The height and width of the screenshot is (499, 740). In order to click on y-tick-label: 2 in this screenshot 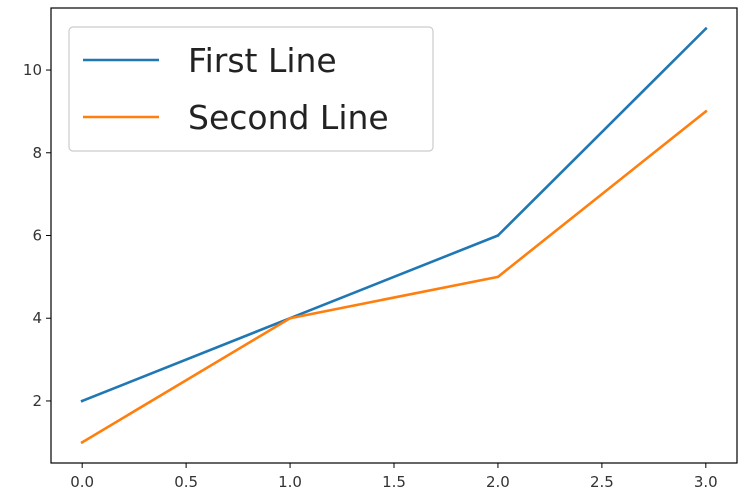, I will do `click(37, 401)`.